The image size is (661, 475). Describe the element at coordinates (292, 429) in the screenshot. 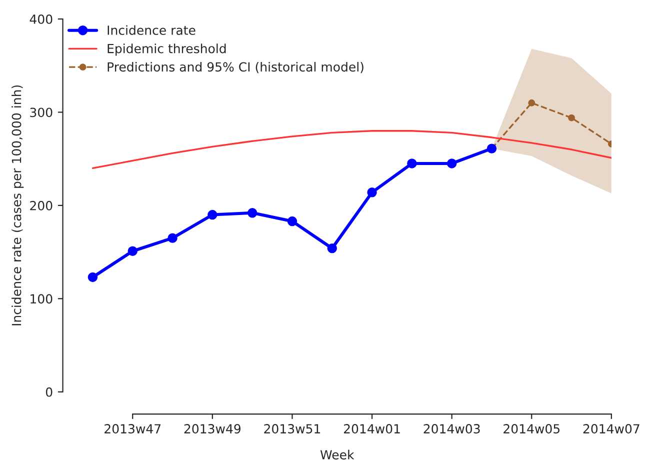

I see `x-tick-label: 2013w51` at that location.